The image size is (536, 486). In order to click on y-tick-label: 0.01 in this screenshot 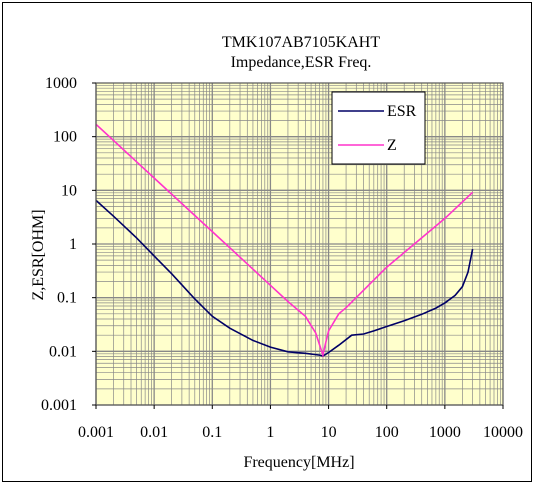, I will do `click(63, 351)`.